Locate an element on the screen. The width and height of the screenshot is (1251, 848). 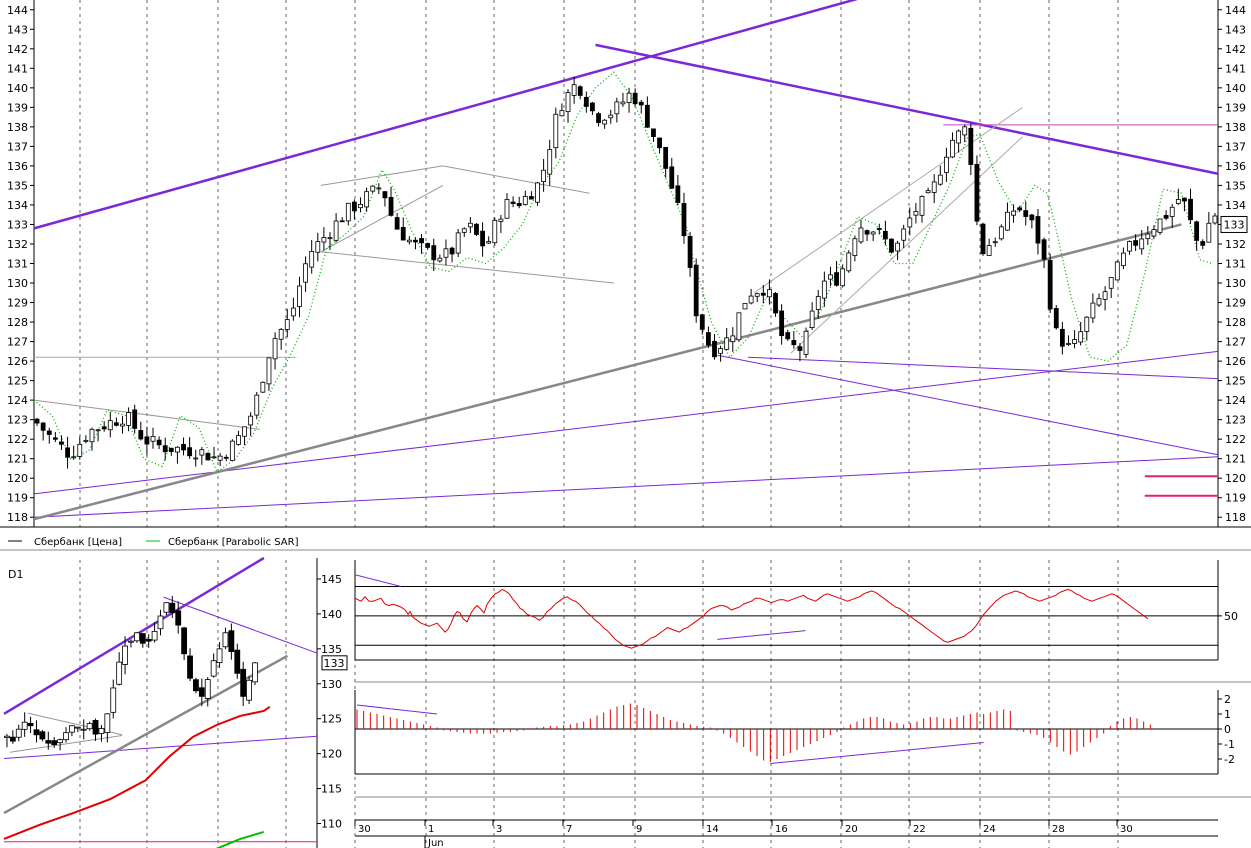
date-tick-label: 1 is located at coordinates (431, 829).